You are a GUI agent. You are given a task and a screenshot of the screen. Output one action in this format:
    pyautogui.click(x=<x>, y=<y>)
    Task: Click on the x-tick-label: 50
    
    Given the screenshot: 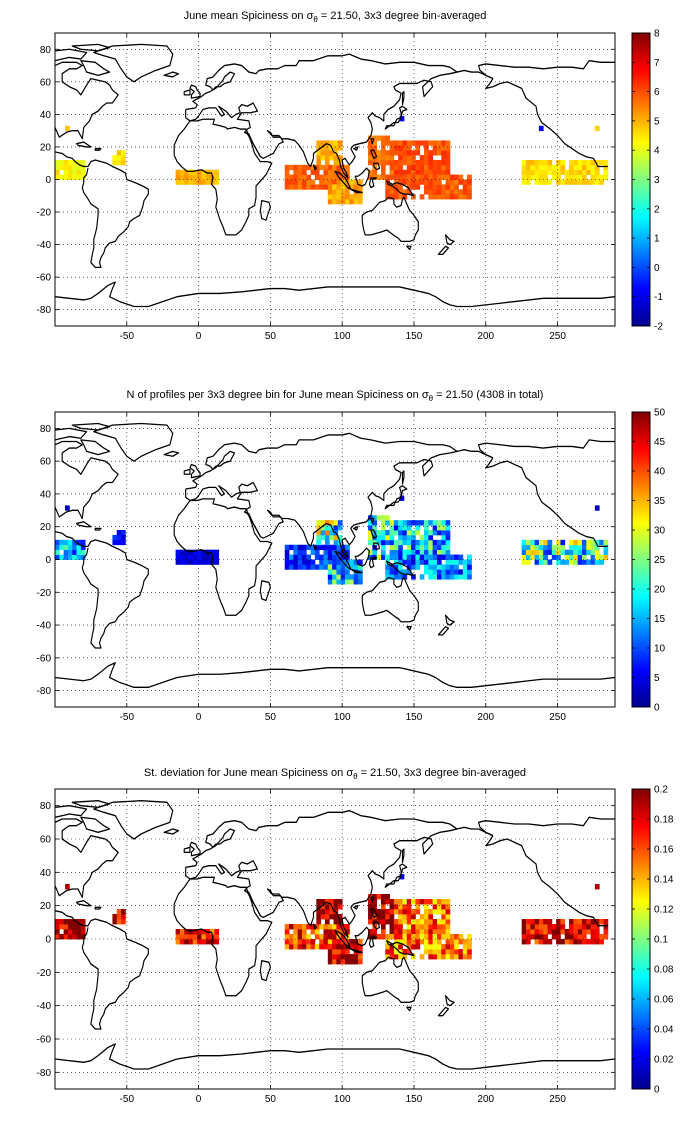 What is the action you would take?
    pyautogui.click(x=271, y=336)
    